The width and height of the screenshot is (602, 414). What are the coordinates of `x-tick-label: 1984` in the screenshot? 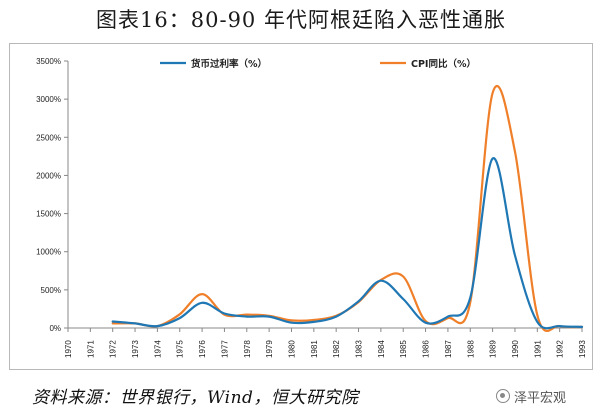 It's located at (381, 349).